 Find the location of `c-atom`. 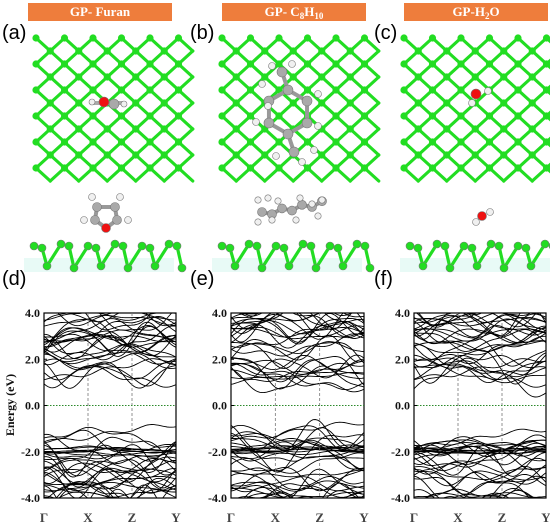

c-atom is located at coordinates (282, 208).